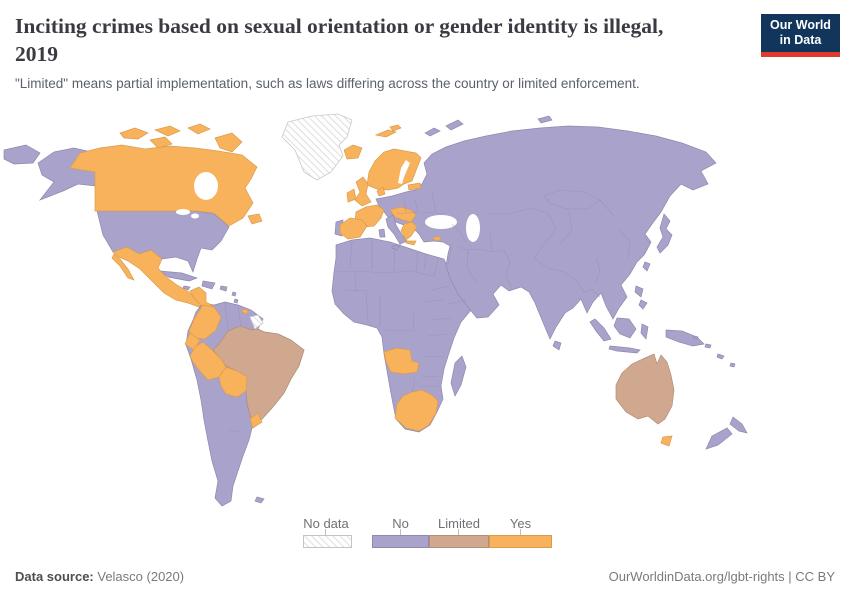 The width and height of the screenshot is (850, 600). I want to click on region-ireland, so click(351, 195).